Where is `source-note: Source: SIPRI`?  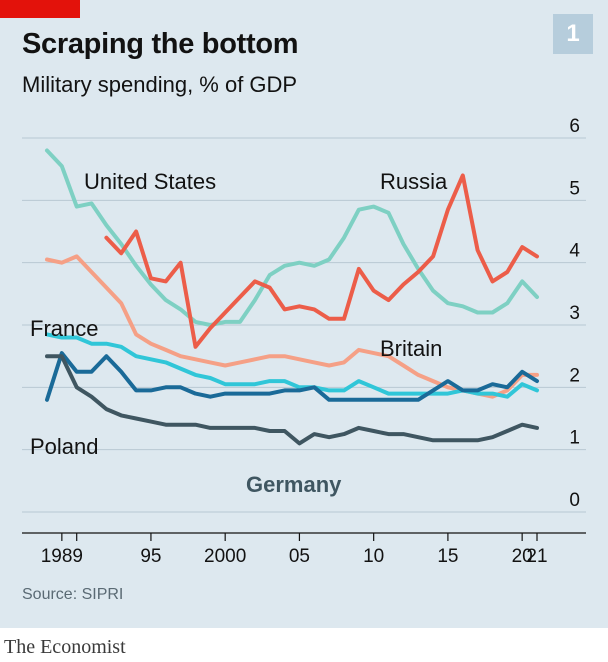
source-note: Source: SIPRI is located at coordinates (73, 594).